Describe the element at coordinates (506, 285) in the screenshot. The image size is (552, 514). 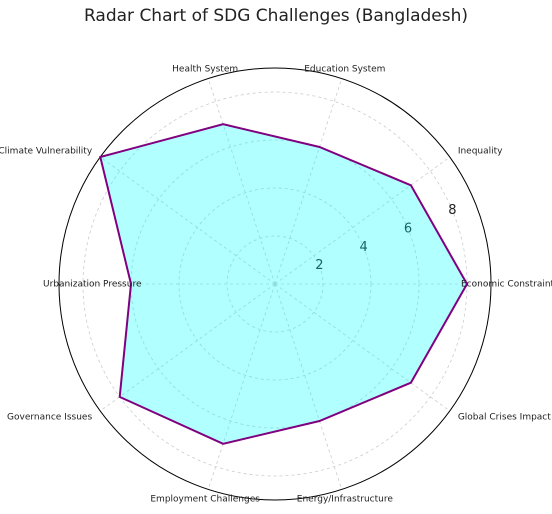
I see `category-label: Economic Constraints` at that location.